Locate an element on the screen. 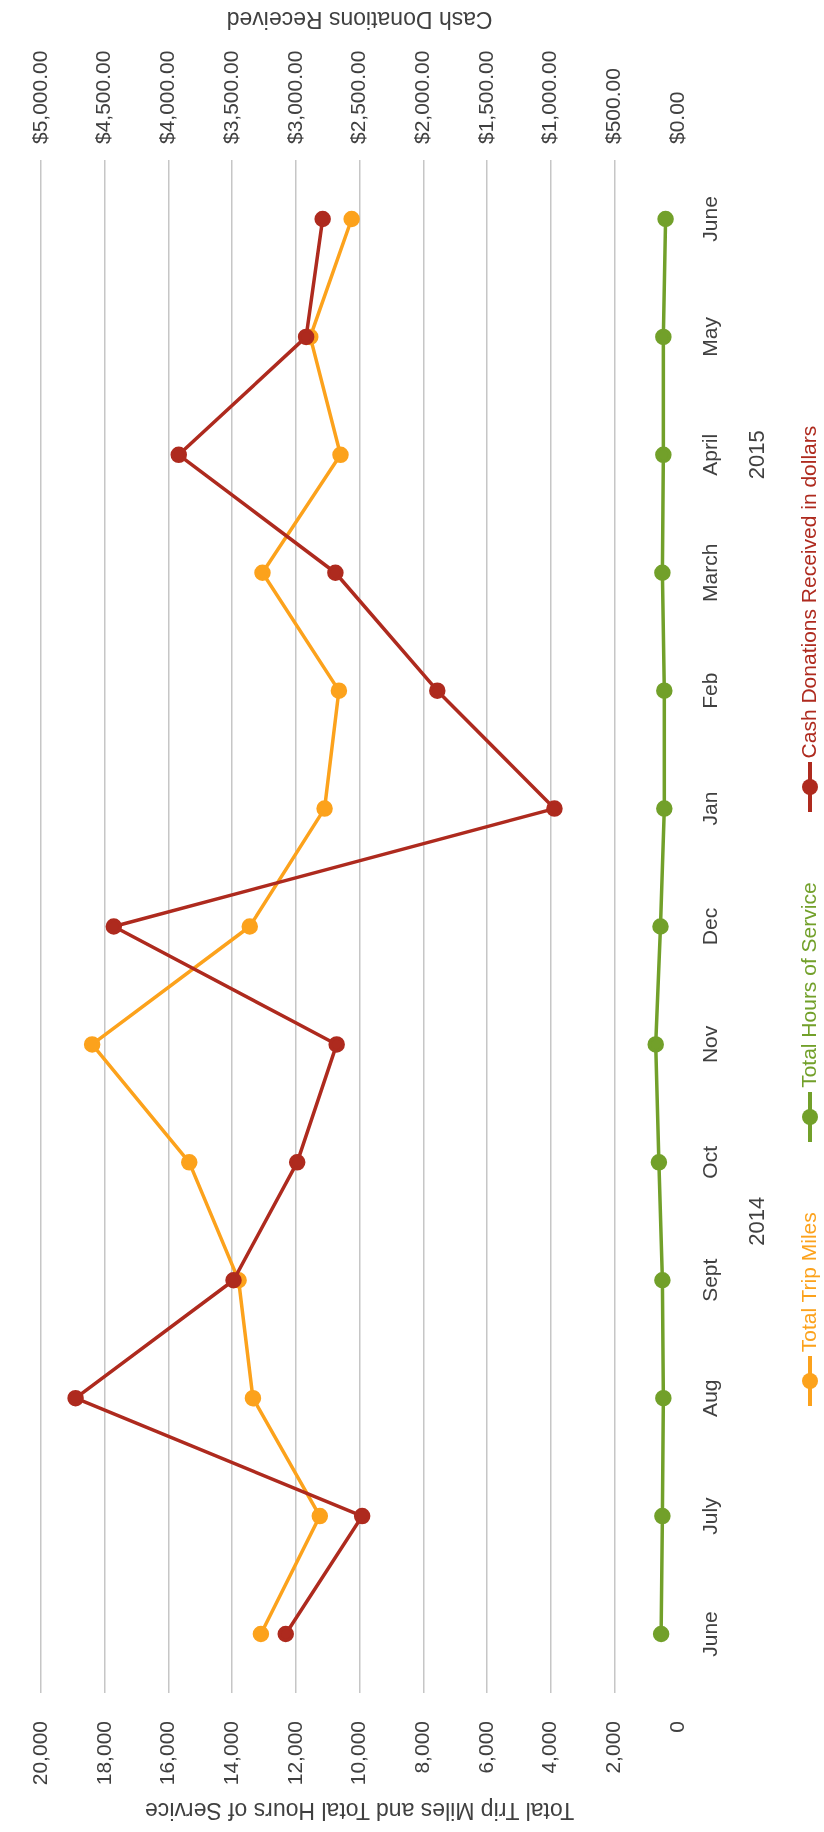 The width and height of the screenshot is (824, 1832). y-tick-label: July is located at coordinates (709, 1515).